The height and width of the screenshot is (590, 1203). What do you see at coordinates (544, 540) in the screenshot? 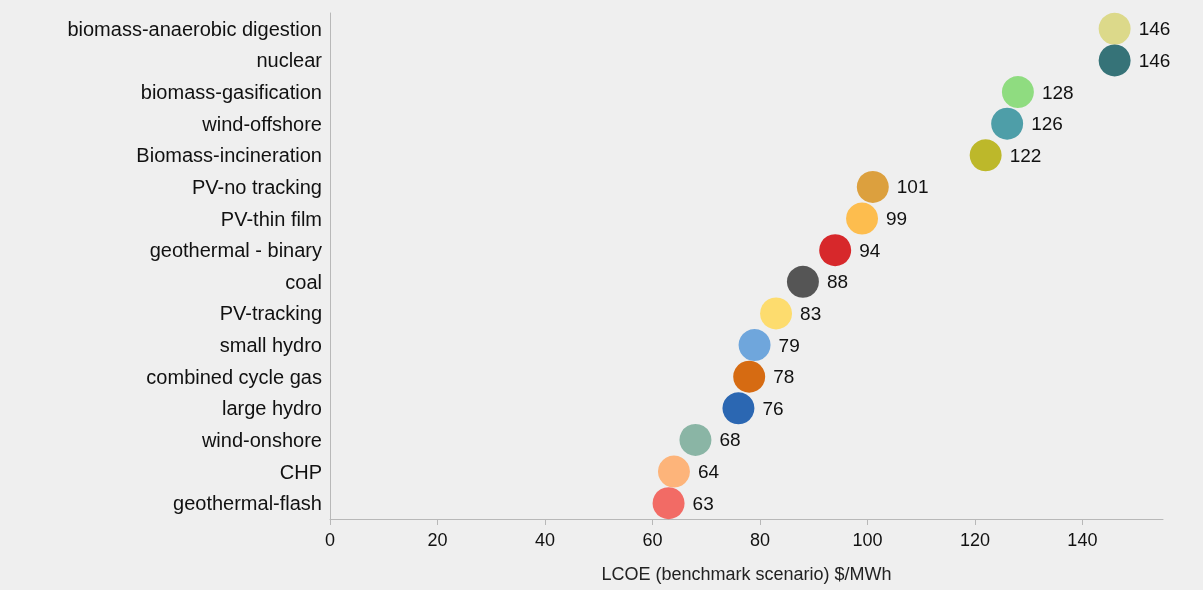
I see `x-tick-label: 40` at bounding box center [544, 540].